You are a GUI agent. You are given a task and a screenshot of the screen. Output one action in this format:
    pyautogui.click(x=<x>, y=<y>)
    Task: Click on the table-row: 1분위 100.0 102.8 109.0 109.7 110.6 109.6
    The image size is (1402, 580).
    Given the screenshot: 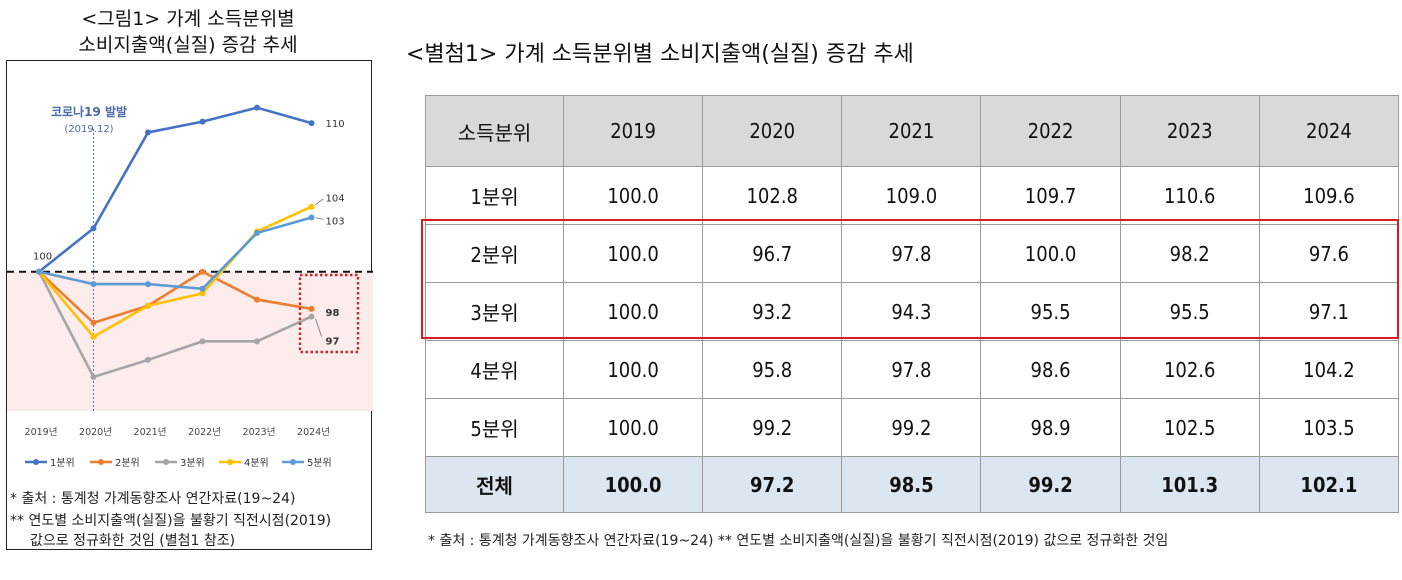 What is the action you would take?
    pyautogui.click(x=912, y=195)
    